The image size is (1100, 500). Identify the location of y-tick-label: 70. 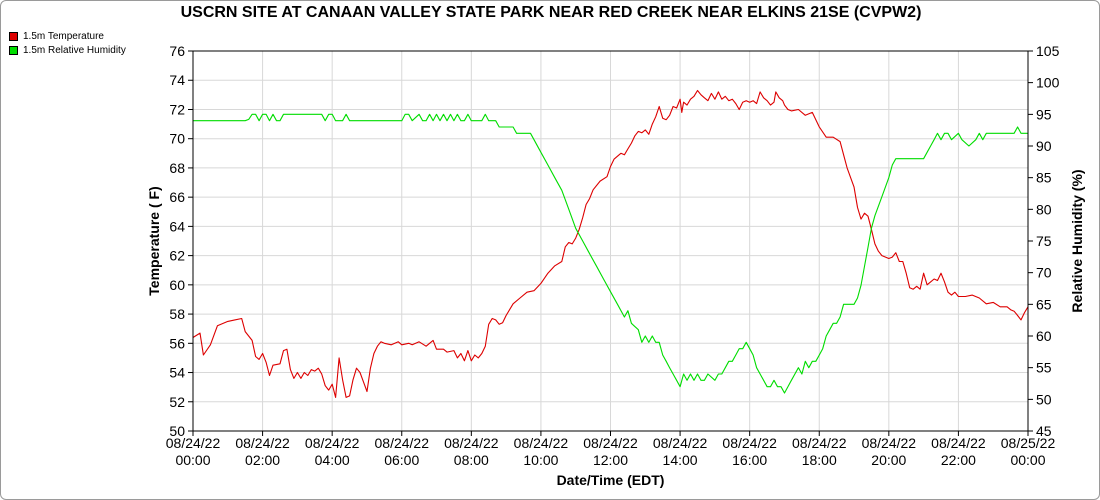
(177, 139).